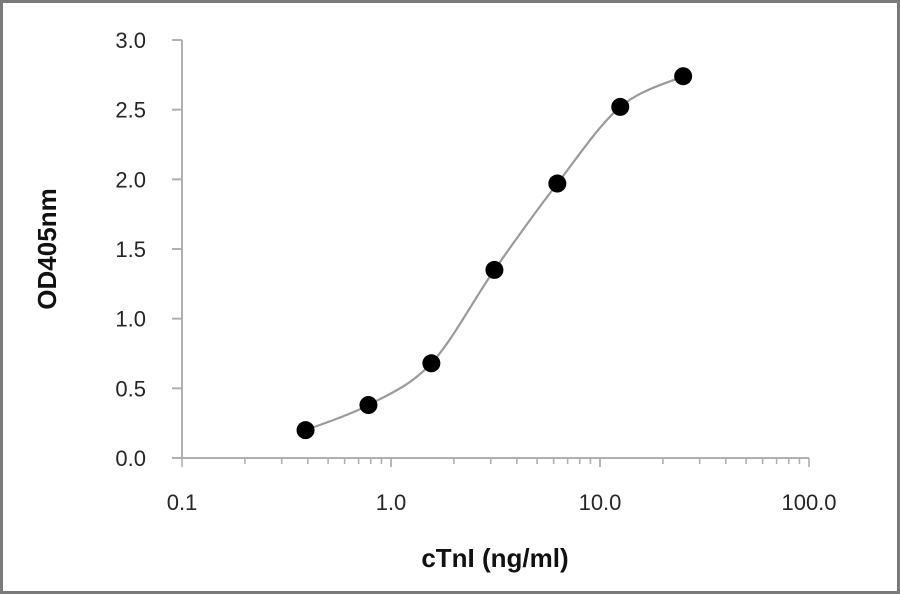  What do you see at coordinates (47, 248) in the screenshot?
I see `y-axis-title: OD405nm` at bounding box center [47, 248].